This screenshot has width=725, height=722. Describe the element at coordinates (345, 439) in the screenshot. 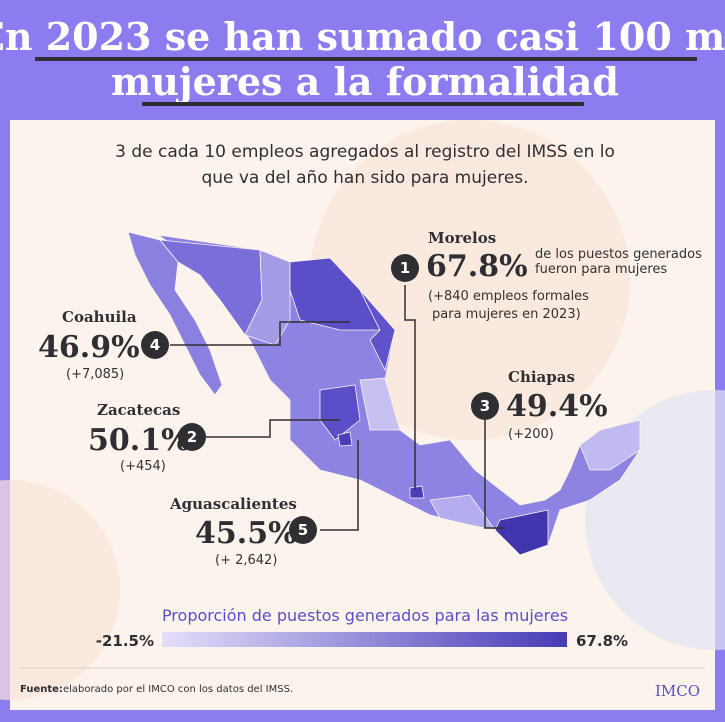

I see `aguascalientes` at that location.